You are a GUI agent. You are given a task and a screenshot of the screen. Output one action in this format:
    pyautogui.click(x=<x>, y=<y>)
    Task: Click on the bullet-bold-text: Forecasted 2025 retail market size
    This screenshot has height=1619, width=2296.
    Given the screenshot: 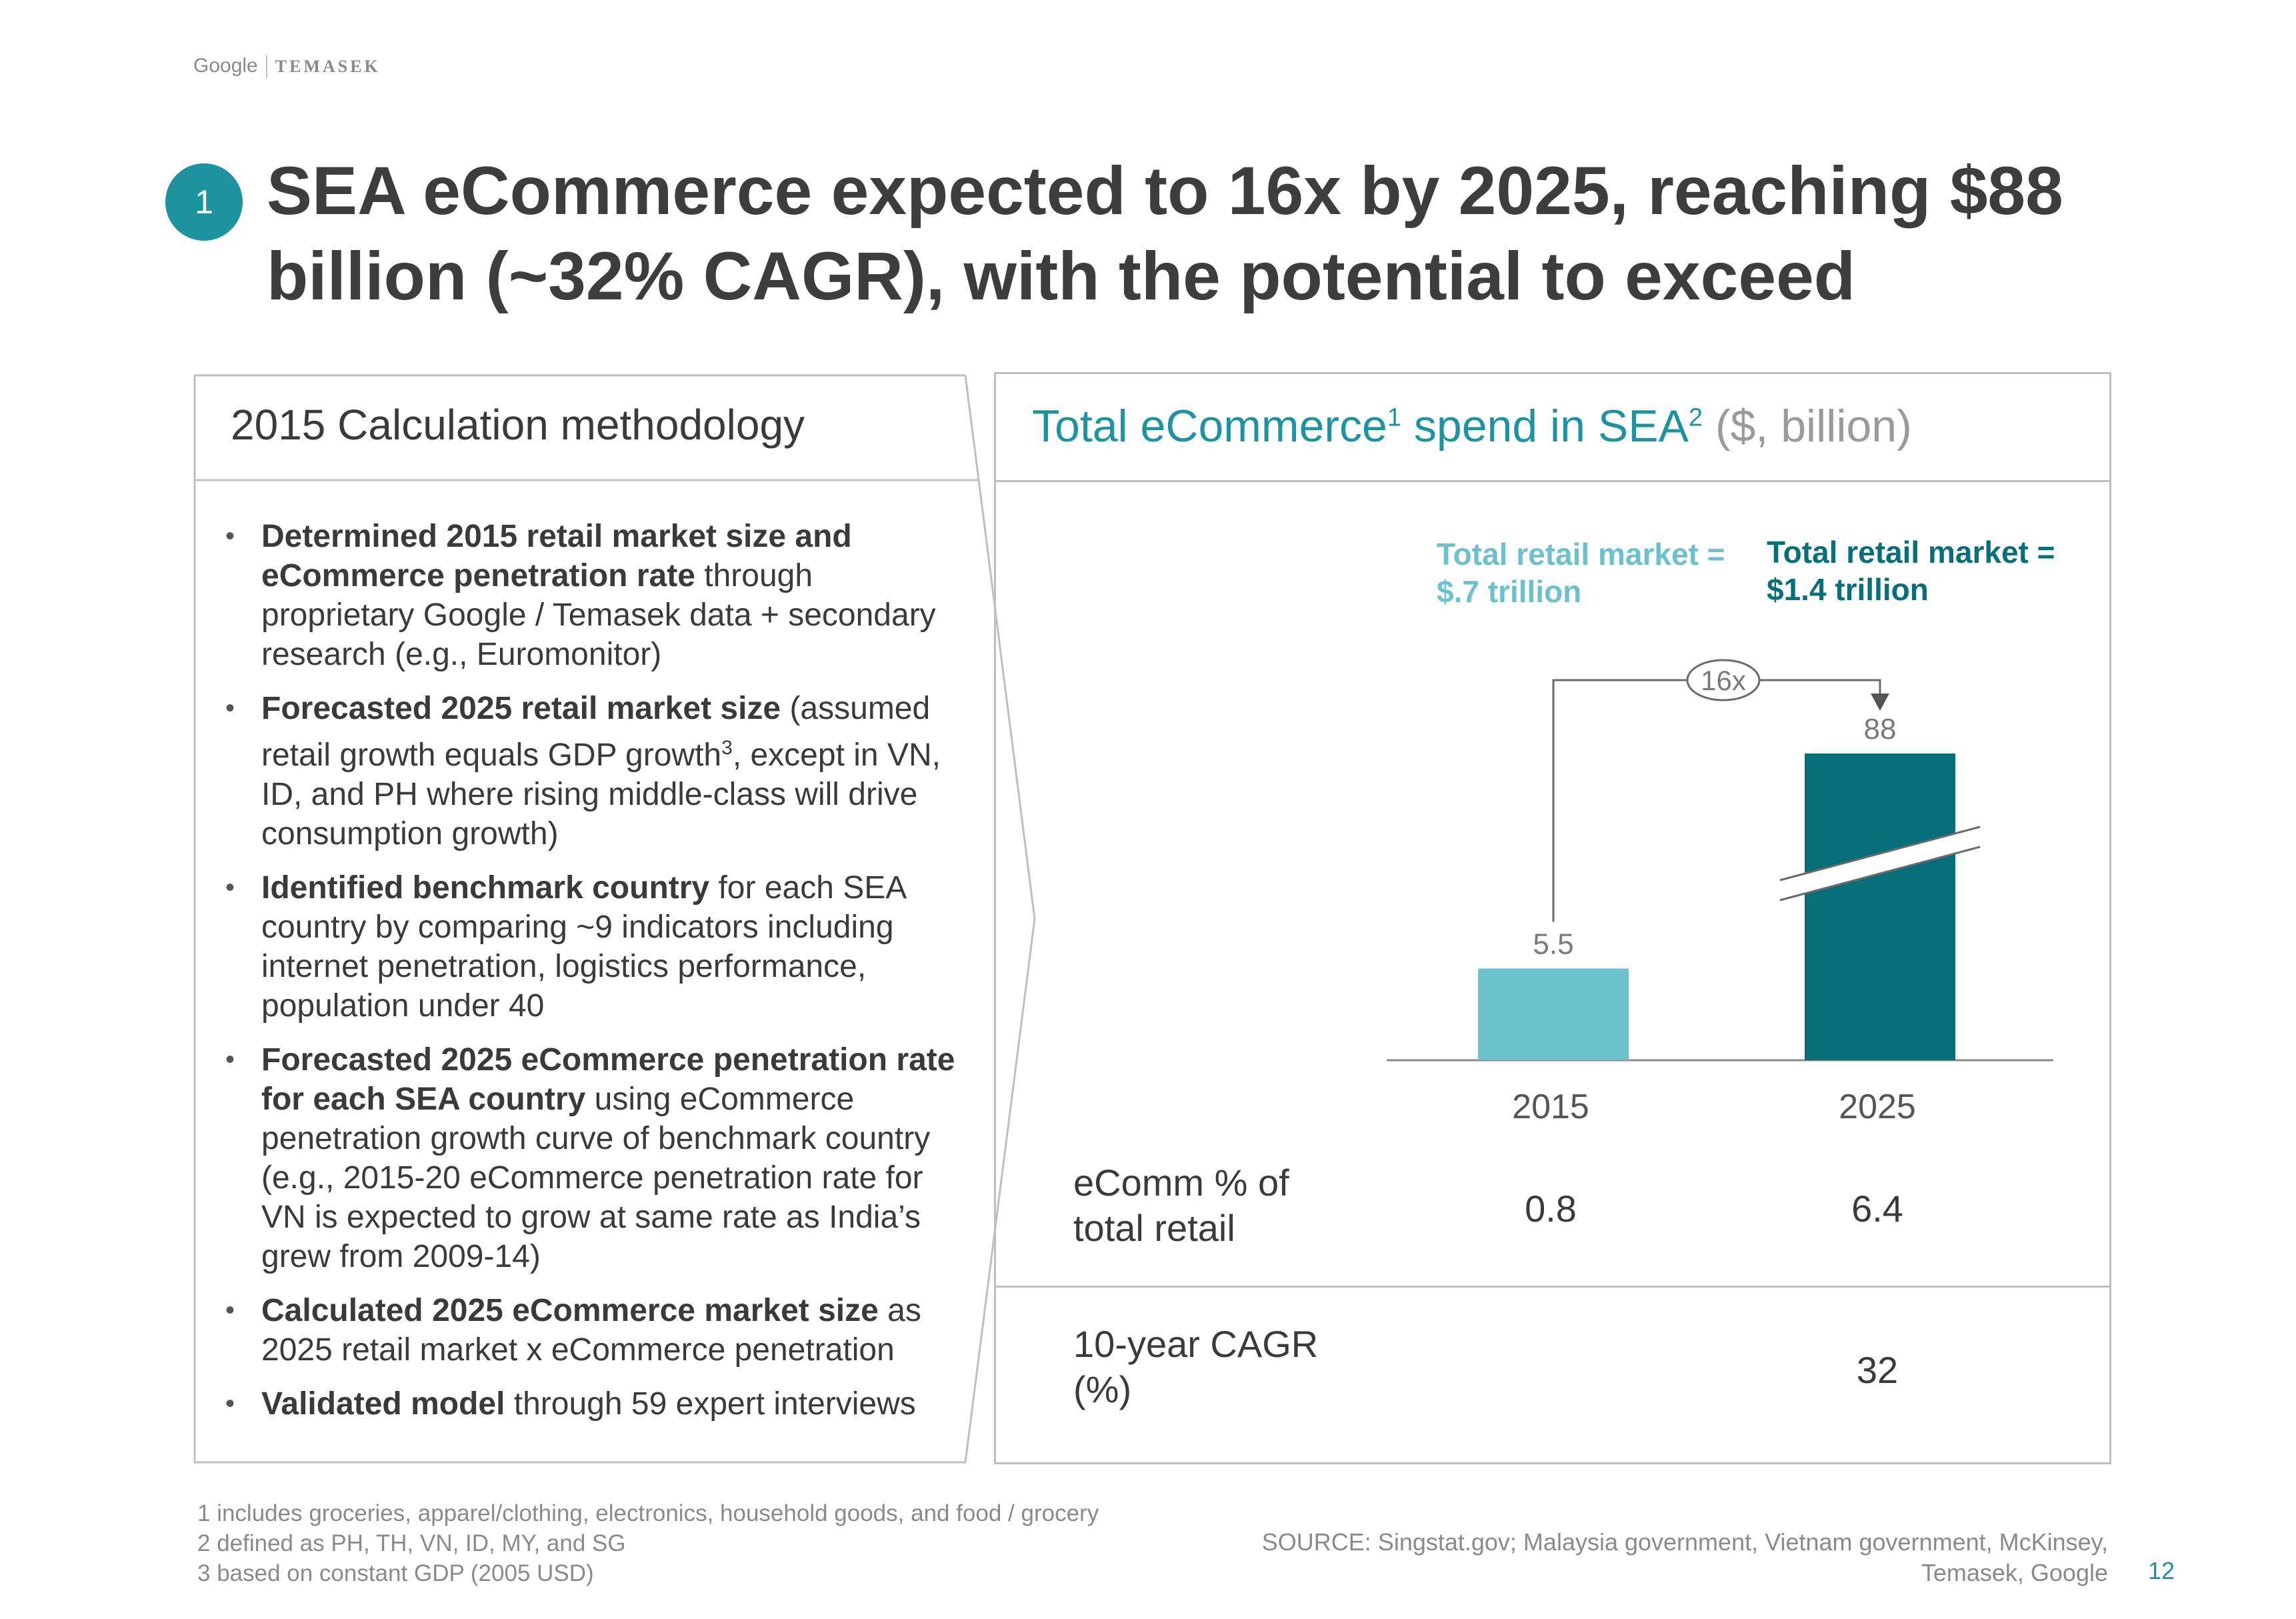 What is the action you would take?
    pyautogui.click(x=521, y=709)
    